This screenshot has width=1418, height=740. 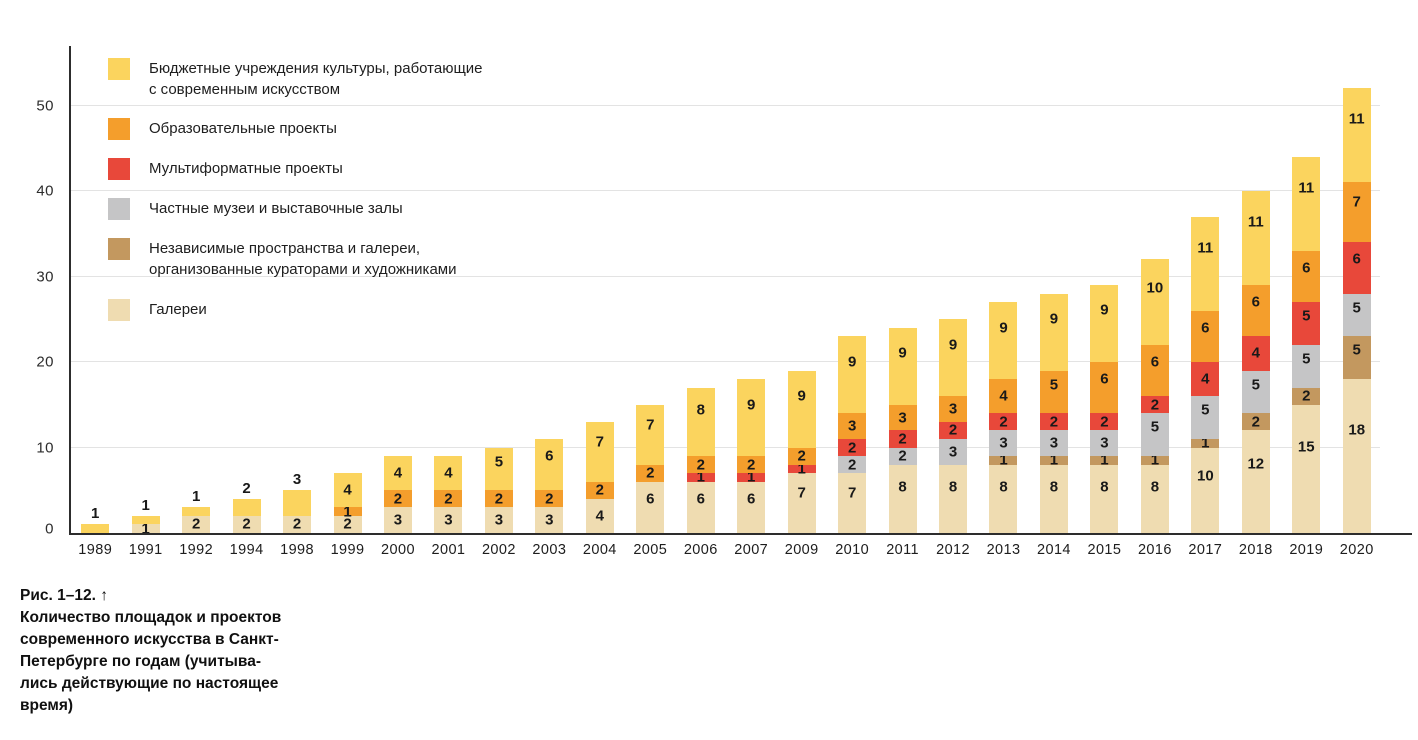 I want to click on x-tick-label: 1989, so click(x=95, y=550).